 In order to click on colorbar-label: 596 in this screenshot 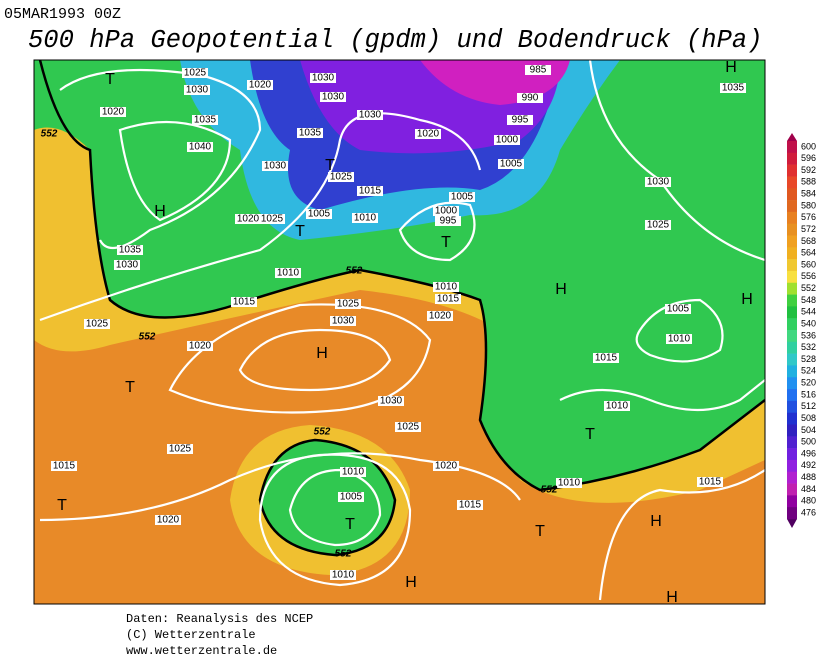, I will do `click(808, 158)`.